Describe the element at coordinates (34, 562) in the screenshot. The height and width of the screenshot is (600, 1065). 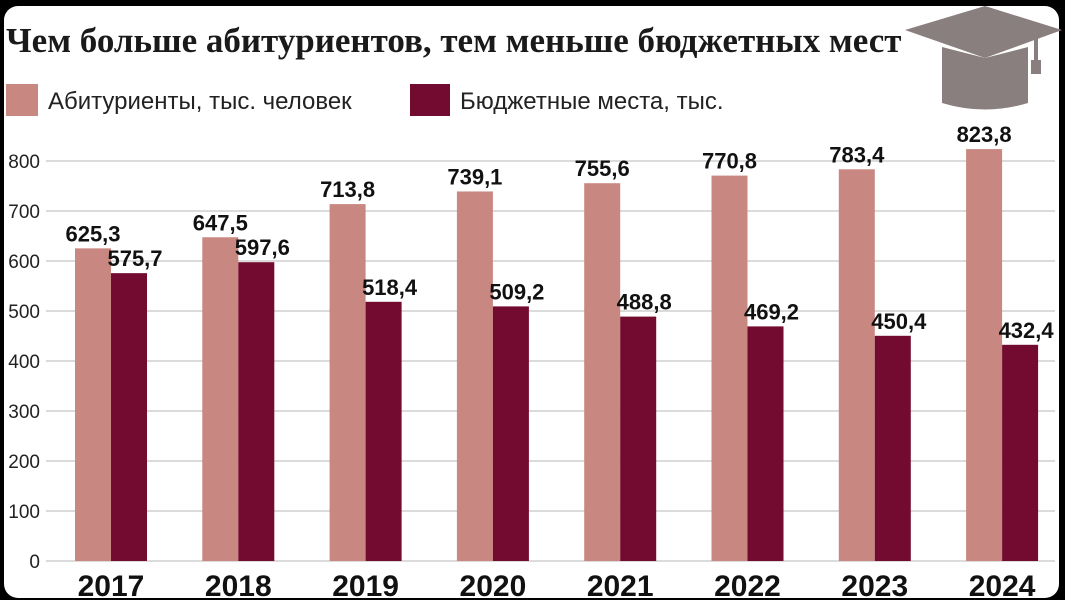
I see `y-tick-label: 0` at that location.